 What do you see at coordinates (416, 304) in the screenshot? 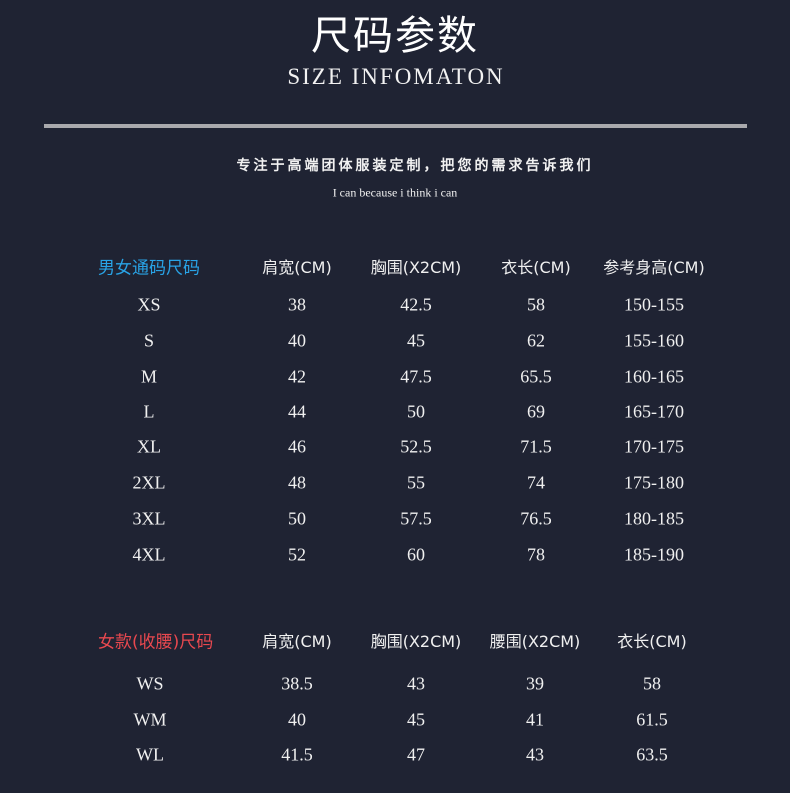
I see `value-cell: 42.5` at bounding box center [416, 304].